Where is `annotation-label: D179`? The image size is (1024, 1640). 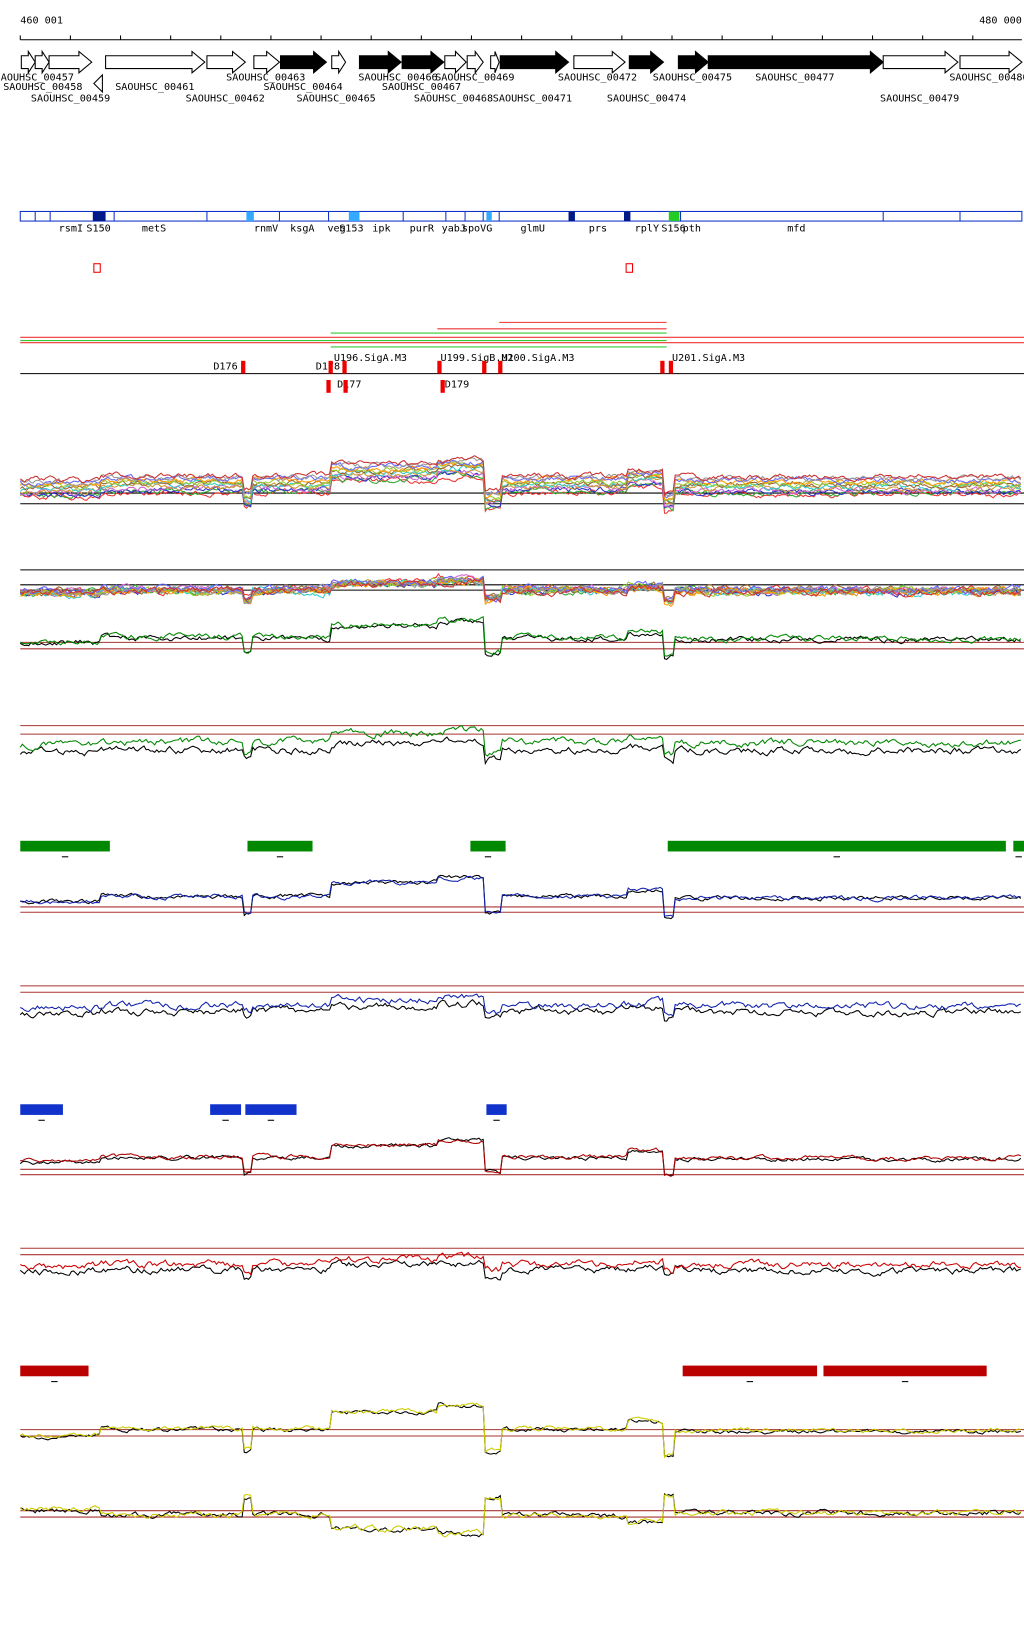
annotation-label: D179 is located at coordinates (457, 384).